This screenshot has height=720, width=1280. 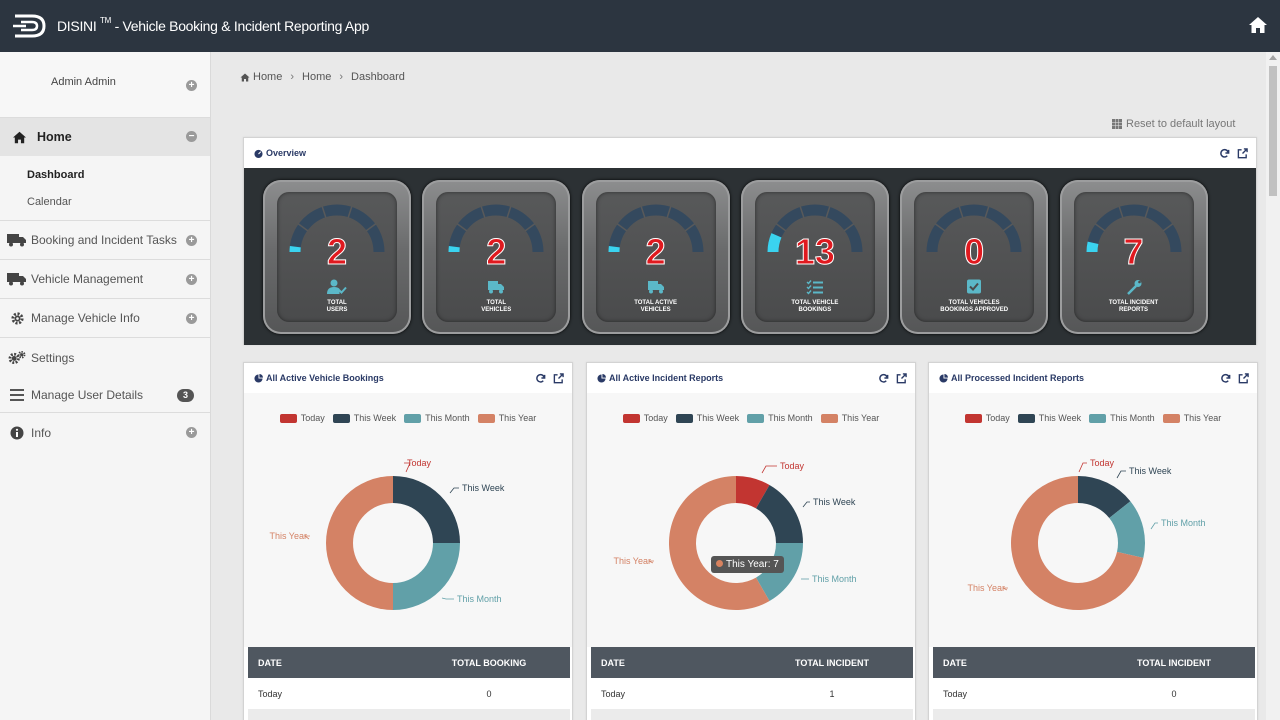 I want to click on gear-icon, so click(x=17, y=318).